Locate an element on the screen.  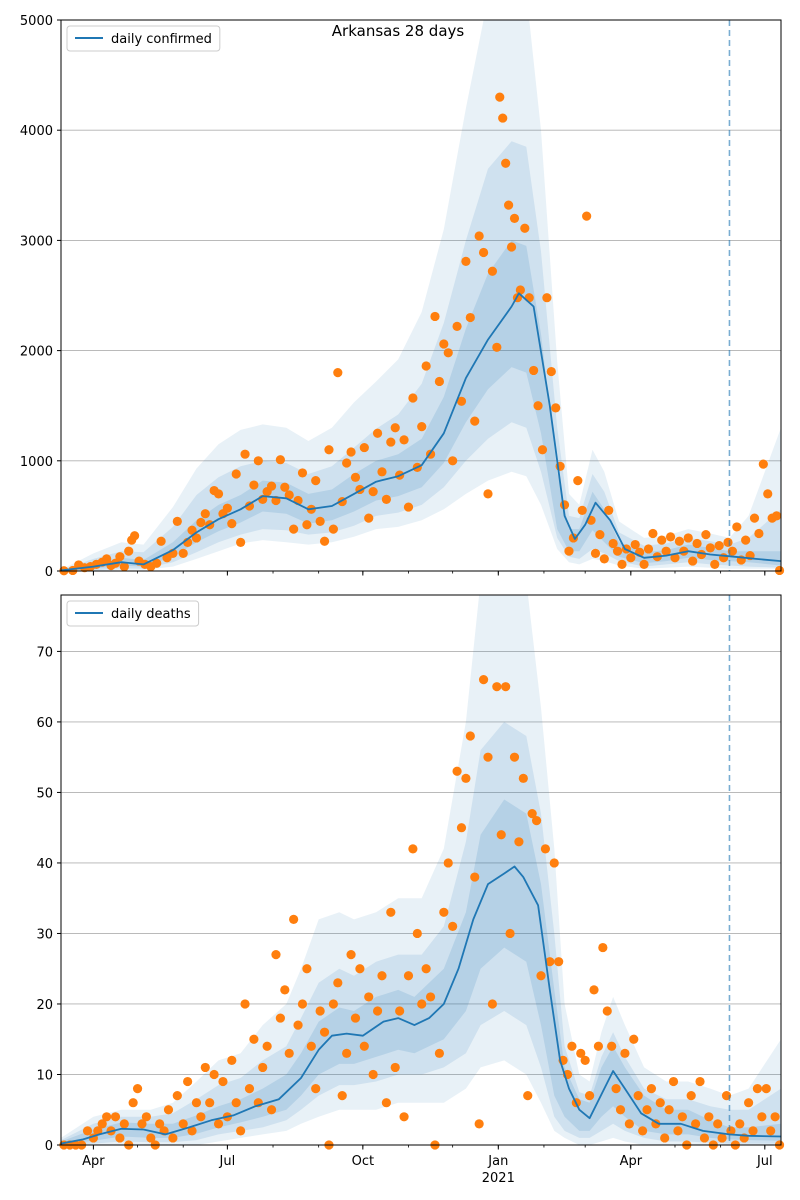
deaths-legend: daily deaths is located at coordinates (133, 613).